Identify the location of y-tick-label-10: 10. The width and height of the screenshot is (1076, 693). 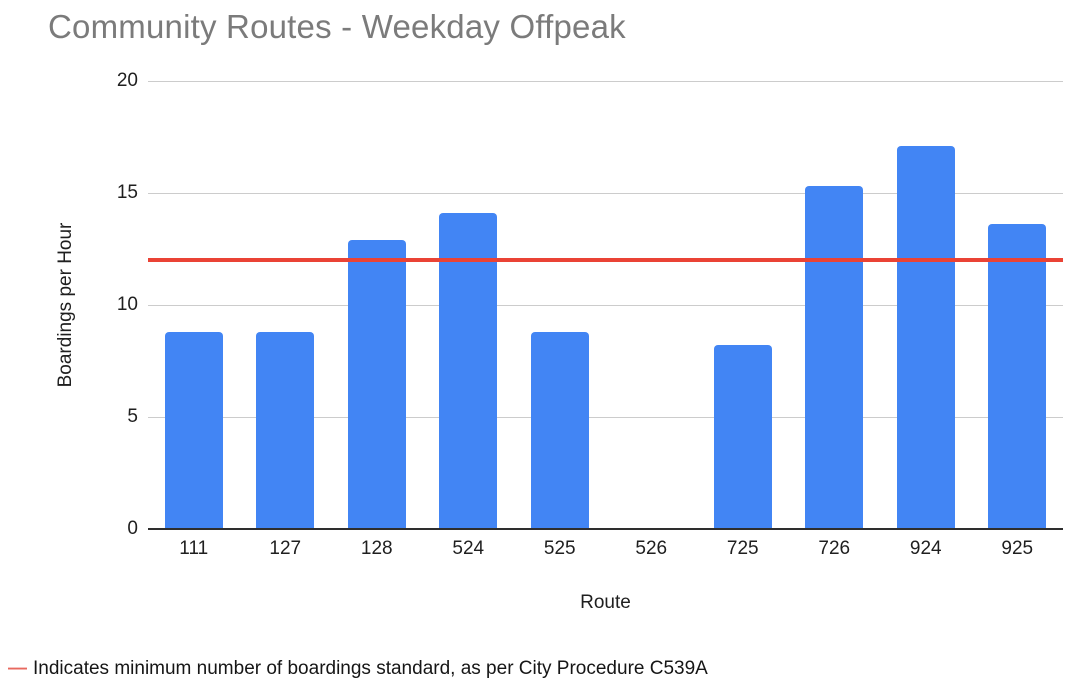
(127, 304).